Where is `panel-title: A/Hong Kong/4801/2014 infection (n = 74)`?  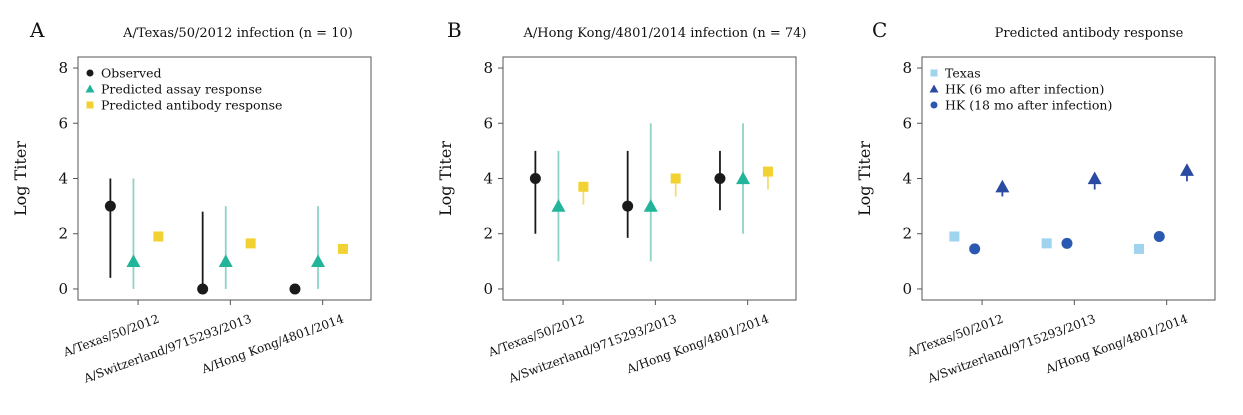
panel-title: A/Hong Kong/4801/2014 infection (n = 74) is located at coordinates (665, 33).